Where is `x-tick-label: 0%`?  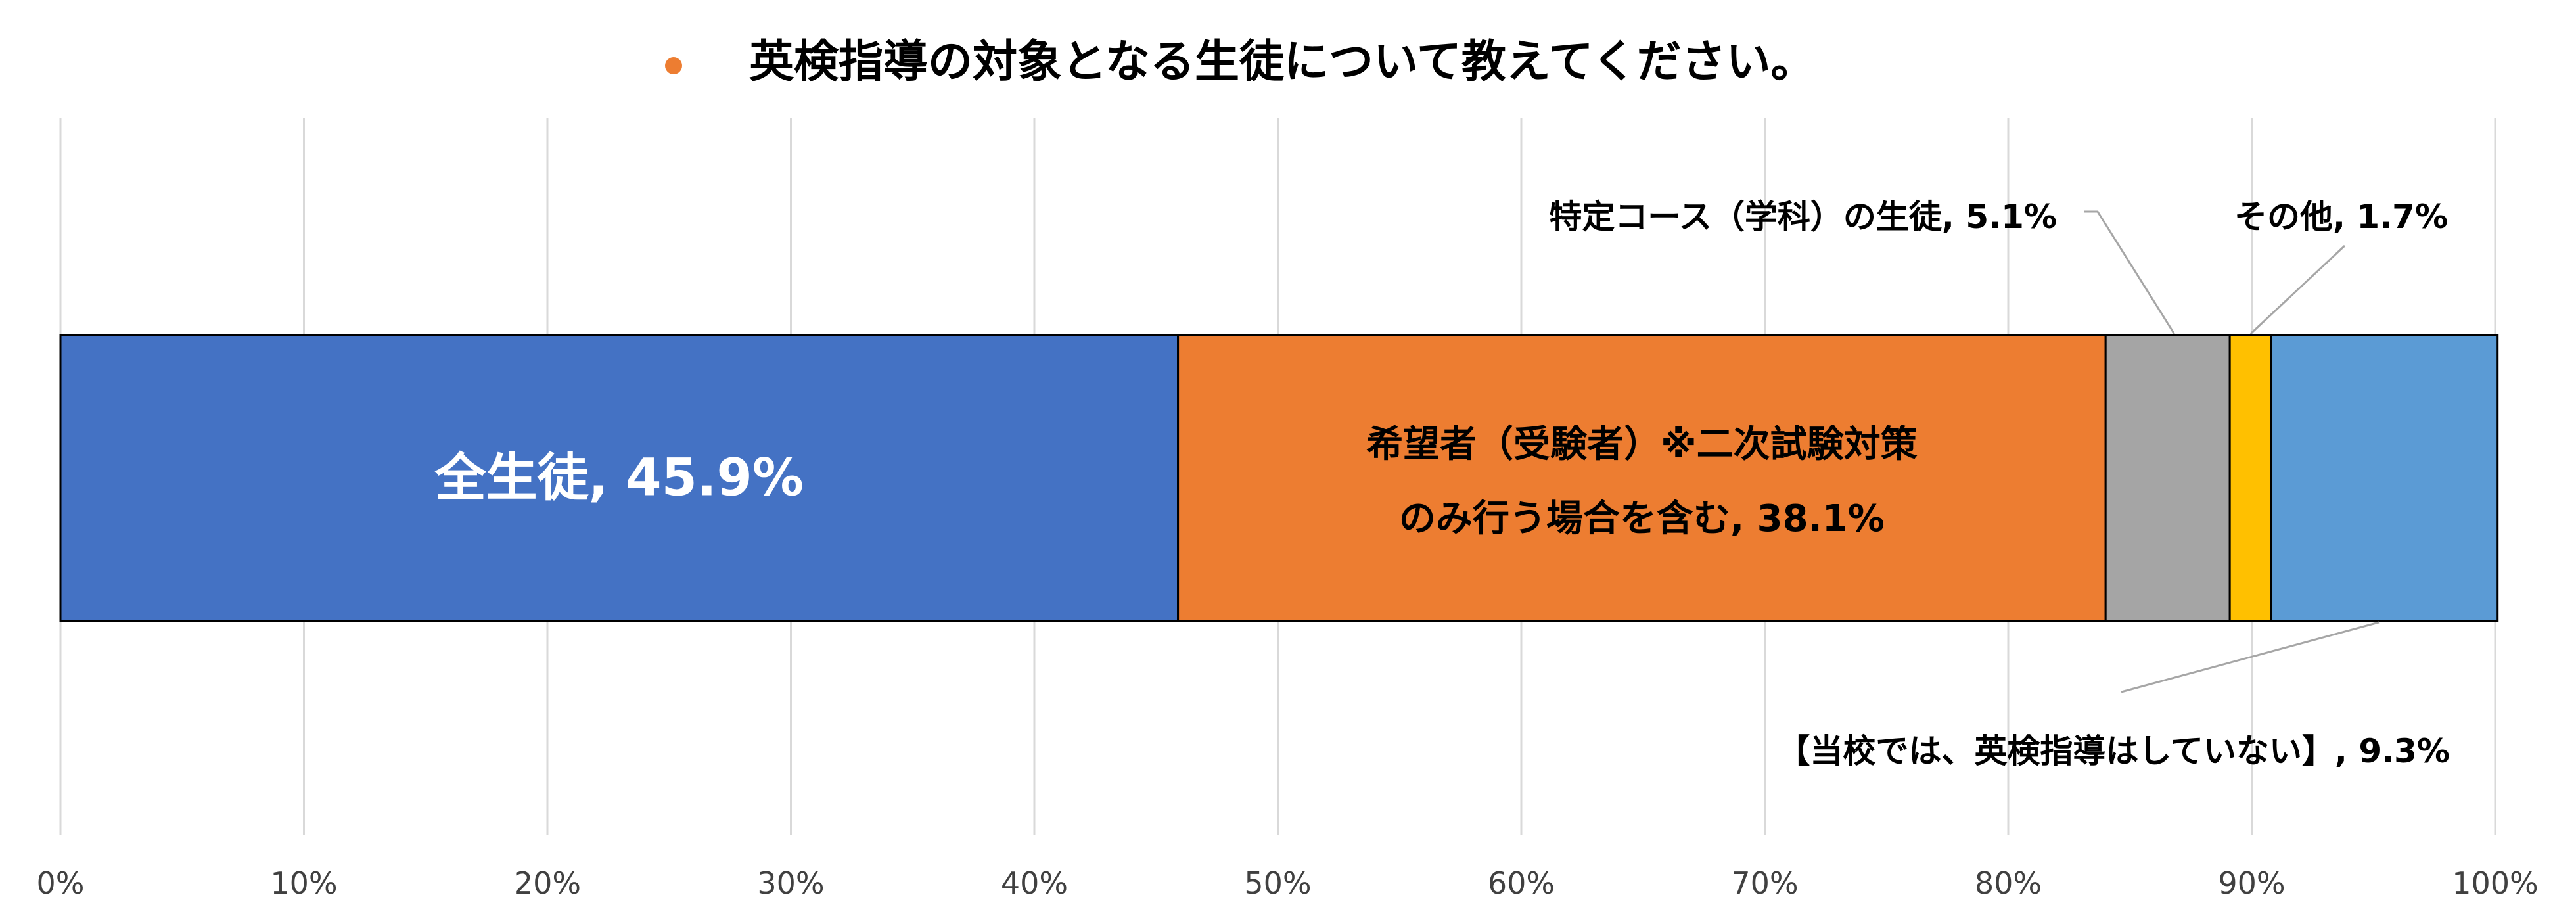
x-tick-label: 0% is located at coordinates (61, 883).